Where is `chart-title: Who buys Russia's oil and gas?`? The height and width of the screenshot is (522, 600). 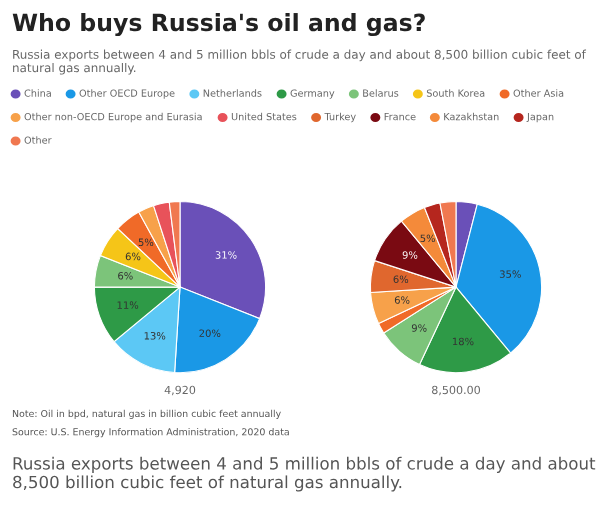
chart-title: Who buys Russia's oil and gas? is located at coordinates (218, 25).